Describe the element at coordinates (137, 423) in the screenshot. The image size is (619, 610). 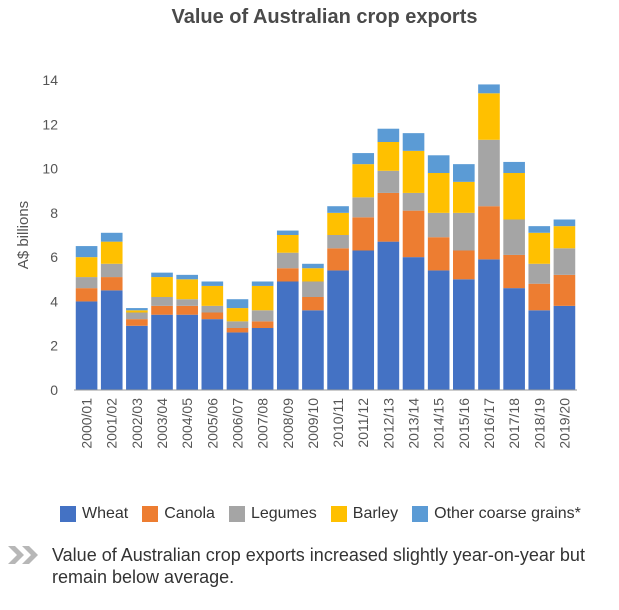
I see `x-tick-label: 2002/03` at that location.